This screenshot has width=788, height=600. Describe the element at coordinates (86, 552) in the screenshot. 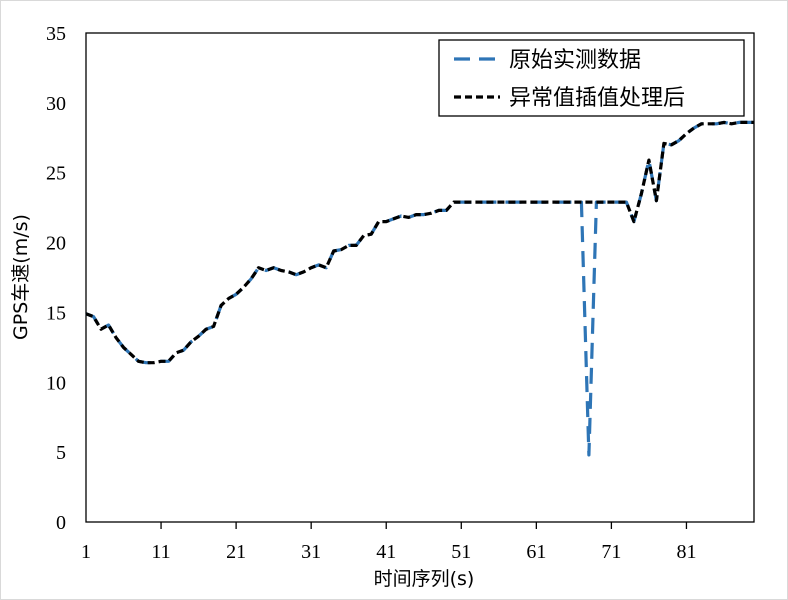

I see `x-tick-label: 1` at that location.